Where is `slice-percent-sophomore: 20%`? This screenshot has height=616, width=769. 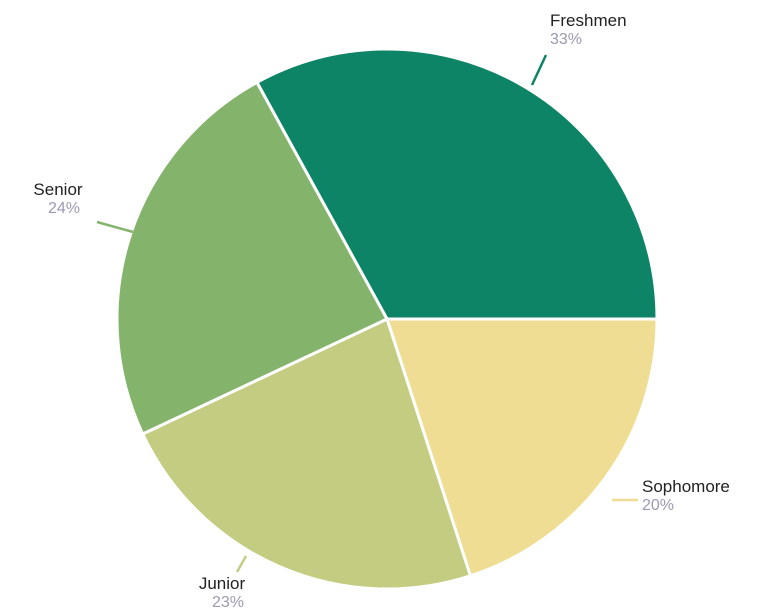 slice-percent-sophomore: 20% is located at coordinates (658, 505).